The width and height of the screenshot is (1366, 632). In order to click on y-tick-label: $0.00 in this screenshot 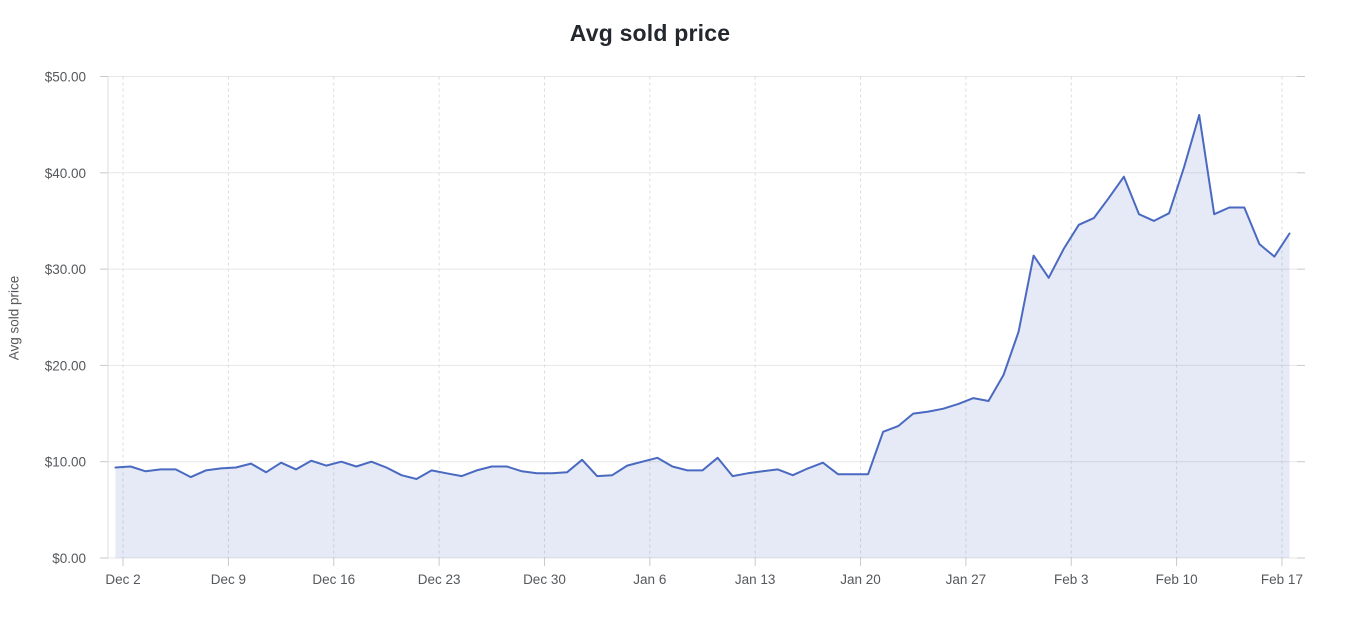, I will do `click(69, 558)`.